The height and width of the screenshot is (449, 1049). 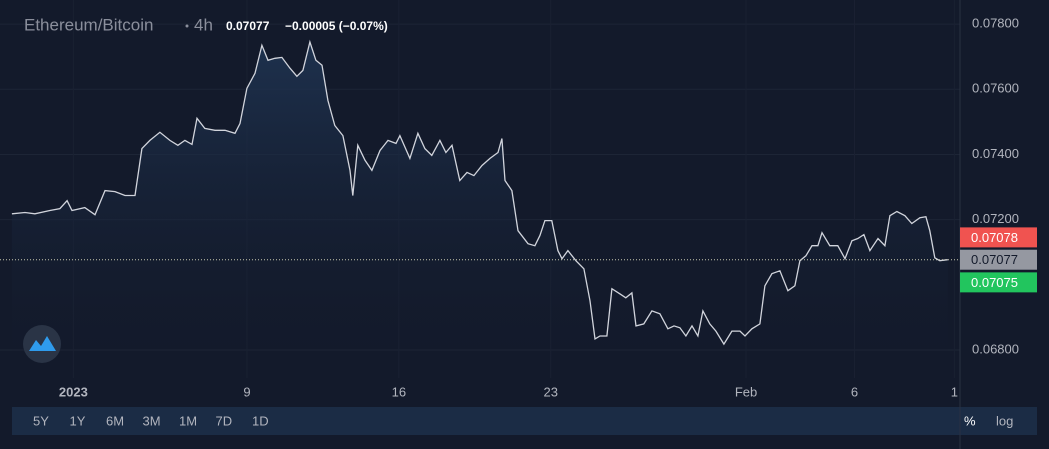 I want to click on range-button: 7D, so click(x=224, y=420).